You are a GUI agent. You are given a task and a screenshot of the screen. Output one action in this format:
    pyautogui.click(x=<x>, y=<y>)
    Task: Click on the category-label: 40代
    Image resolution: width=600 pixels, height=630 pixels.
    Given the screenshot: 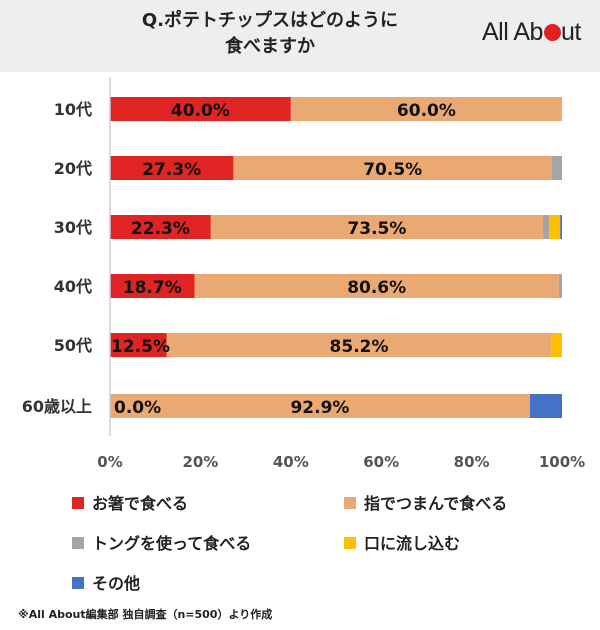 What is the action you would take?
    pyautogui.click(x=73, y=286)
    